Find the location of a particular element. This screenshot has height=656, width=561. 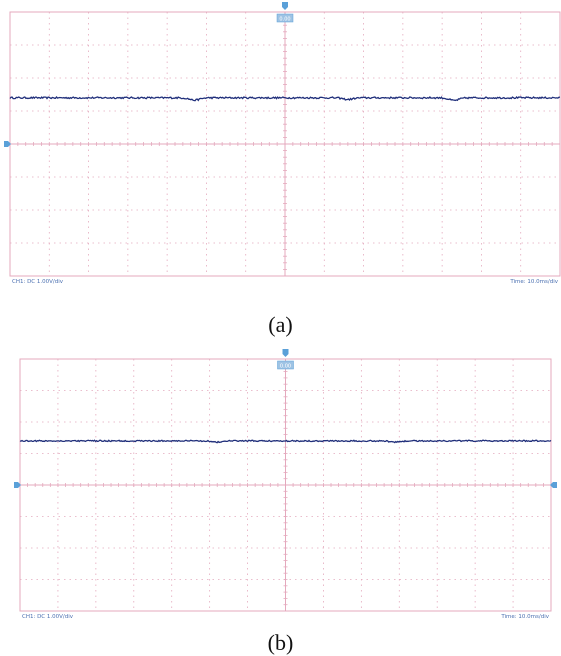

panel-caption-a: (a) is located at coordinates (280, 324).